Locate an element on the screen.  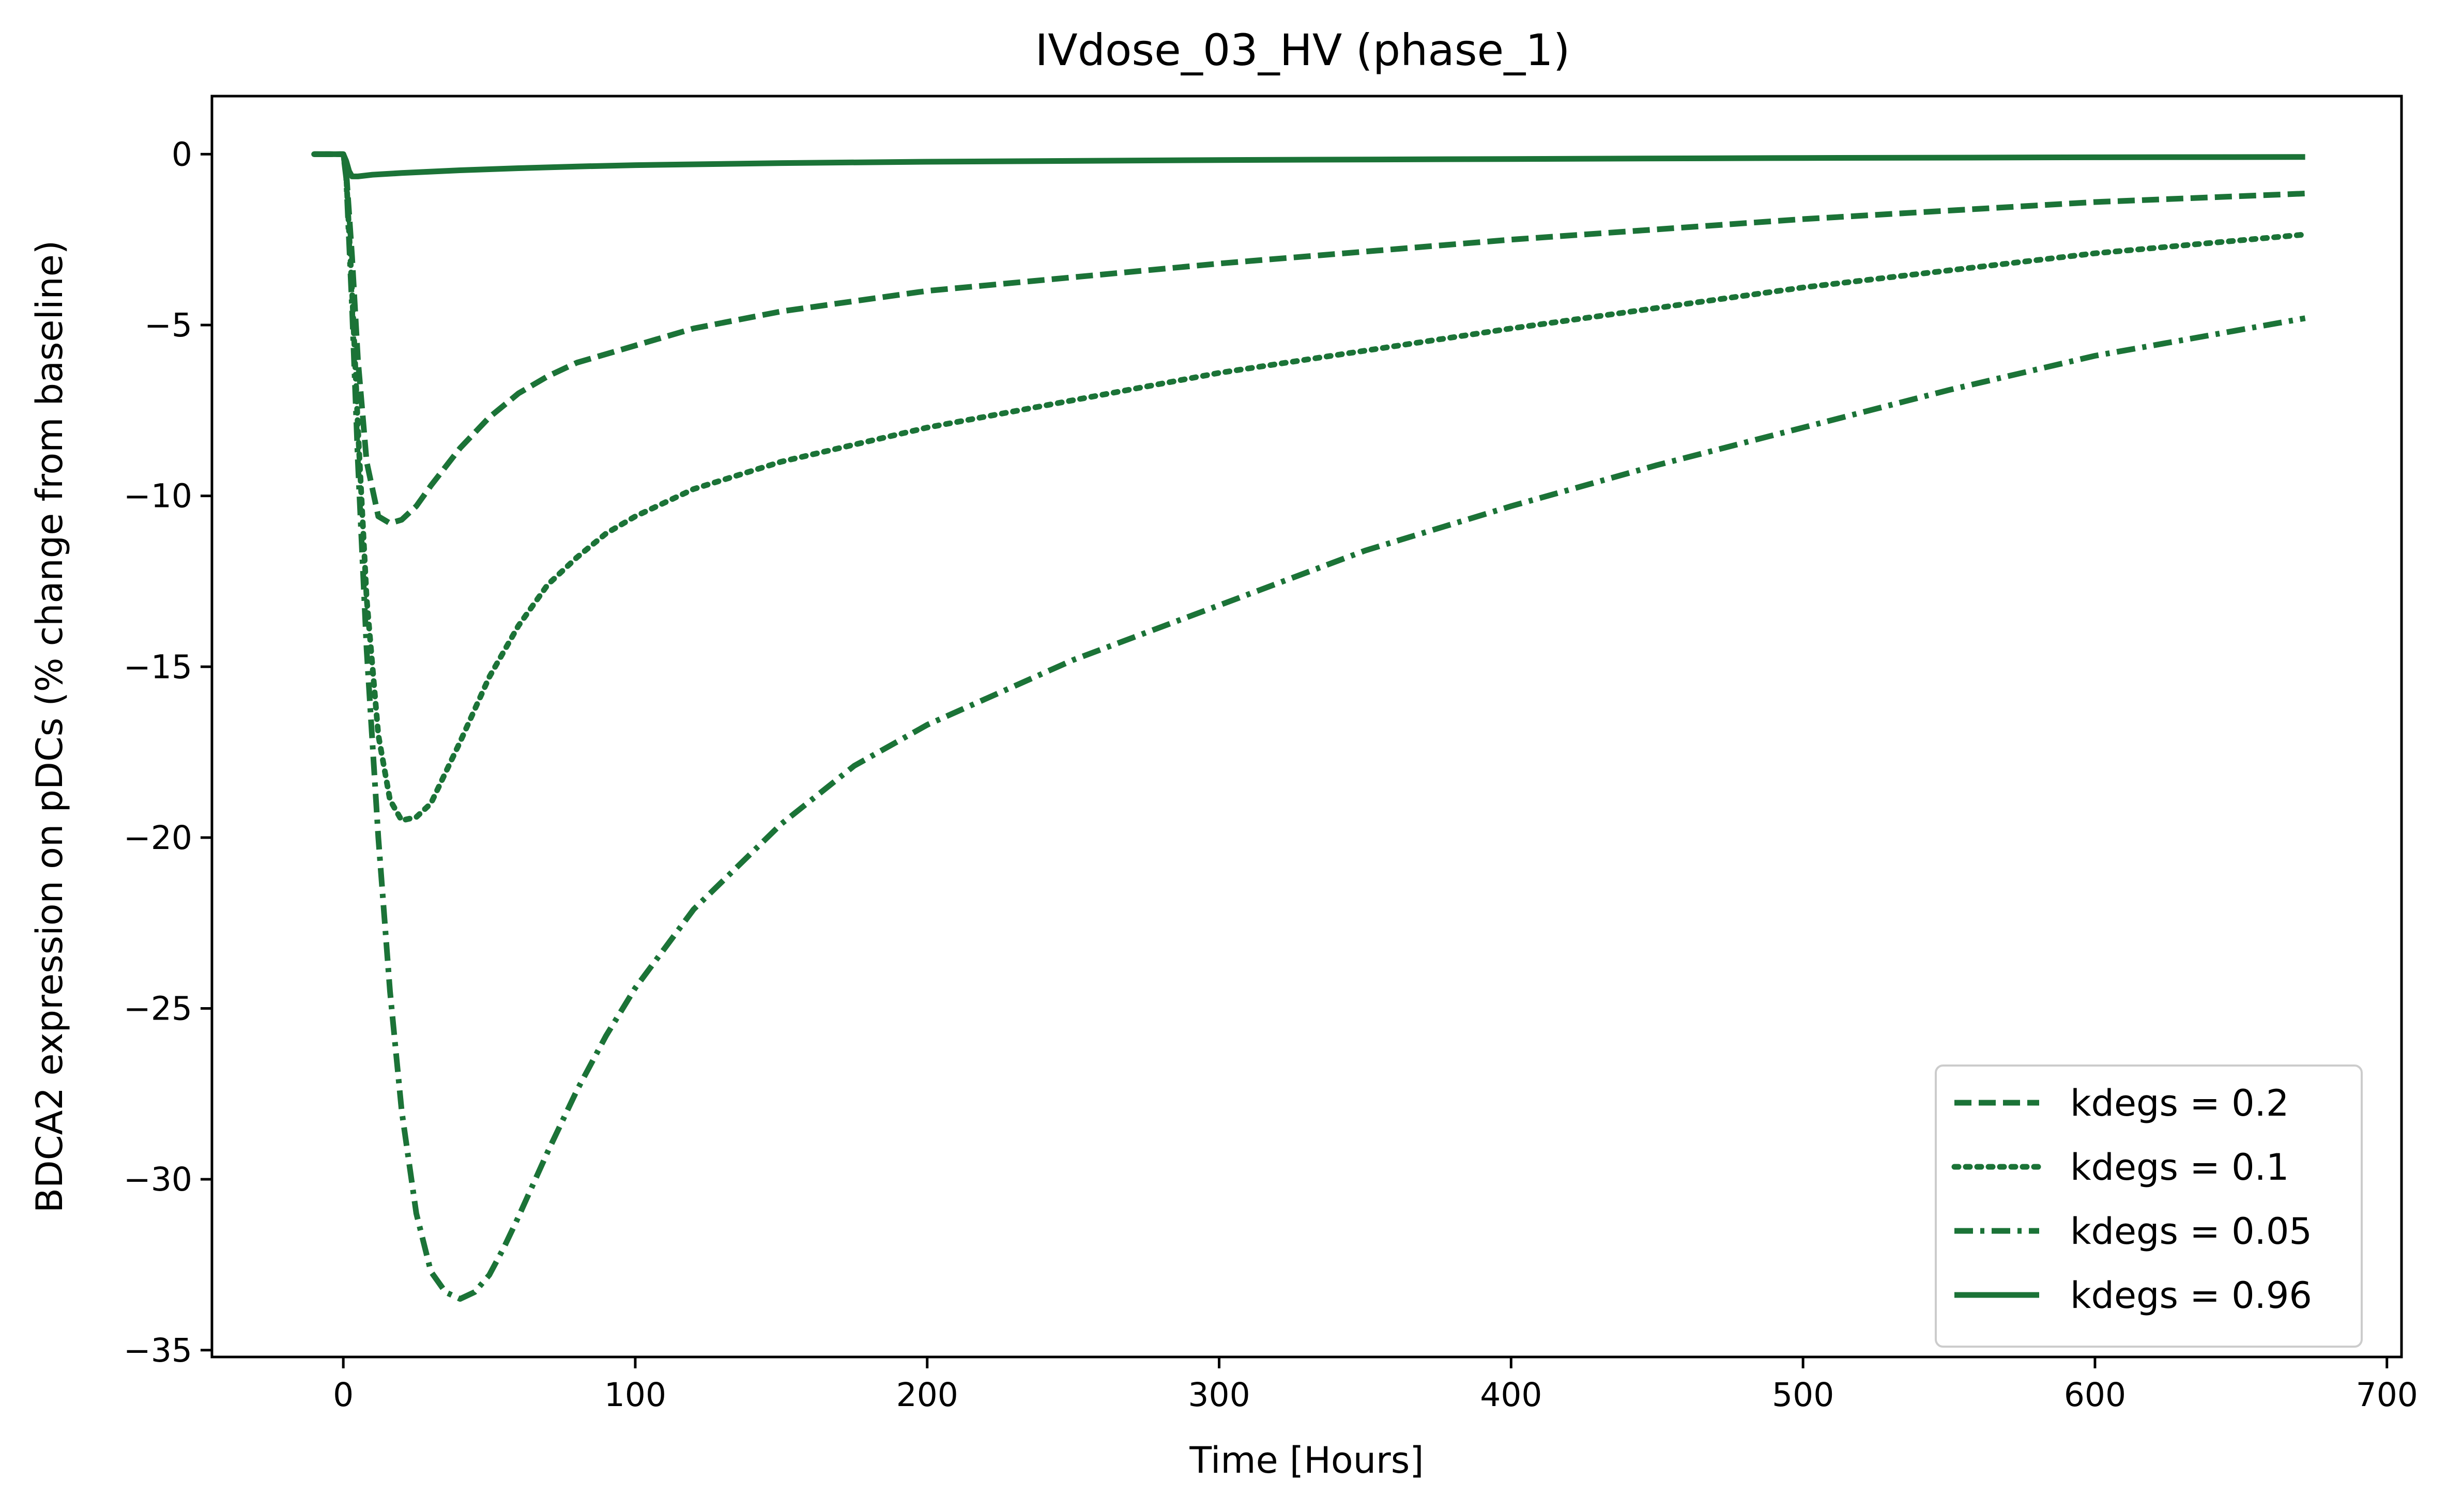
y-tick-label: −30 is located at coordinates (158, 1179).